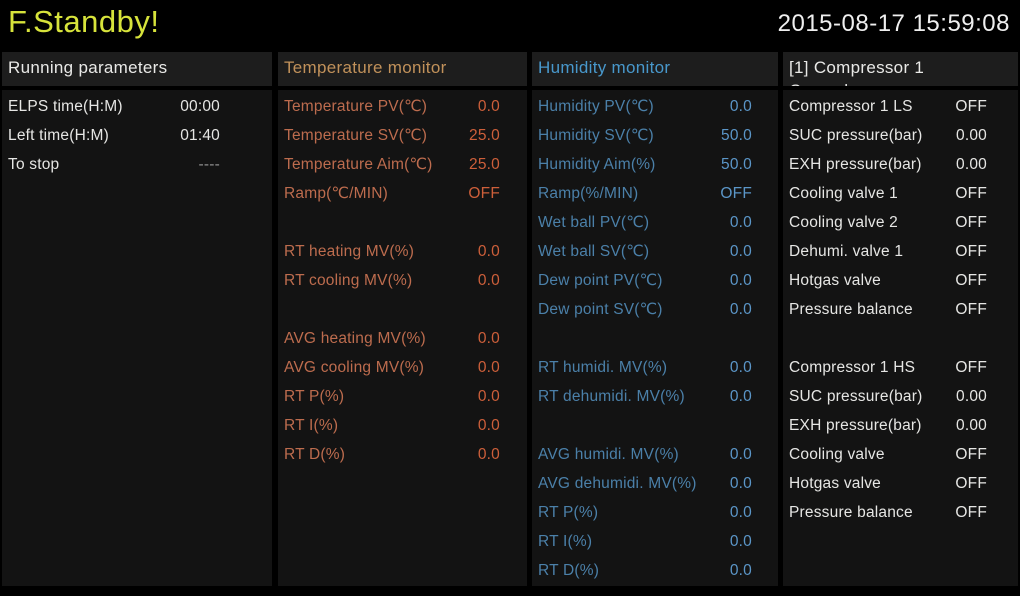 Image resolution: width=1020 pixels, height=596 pixels. I want to click on param-row: Humidity Aim(%) 50.0, so click(655, 164).